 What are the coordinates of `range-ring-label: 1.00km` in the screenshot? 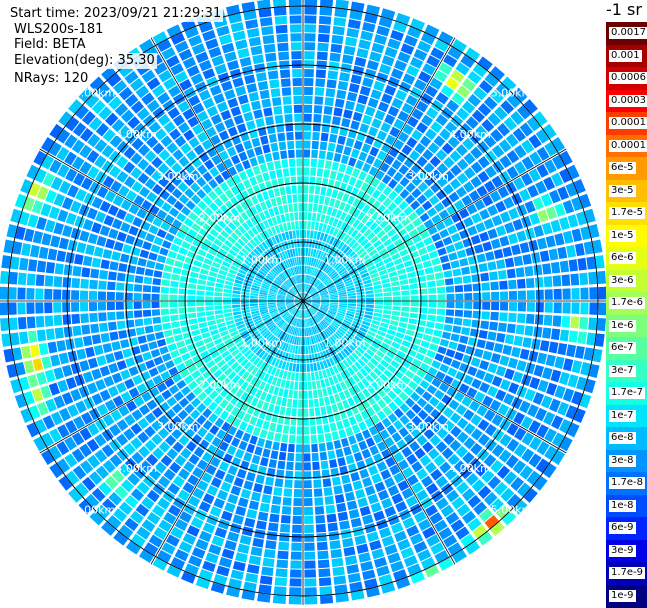 It's located at (261, 343).